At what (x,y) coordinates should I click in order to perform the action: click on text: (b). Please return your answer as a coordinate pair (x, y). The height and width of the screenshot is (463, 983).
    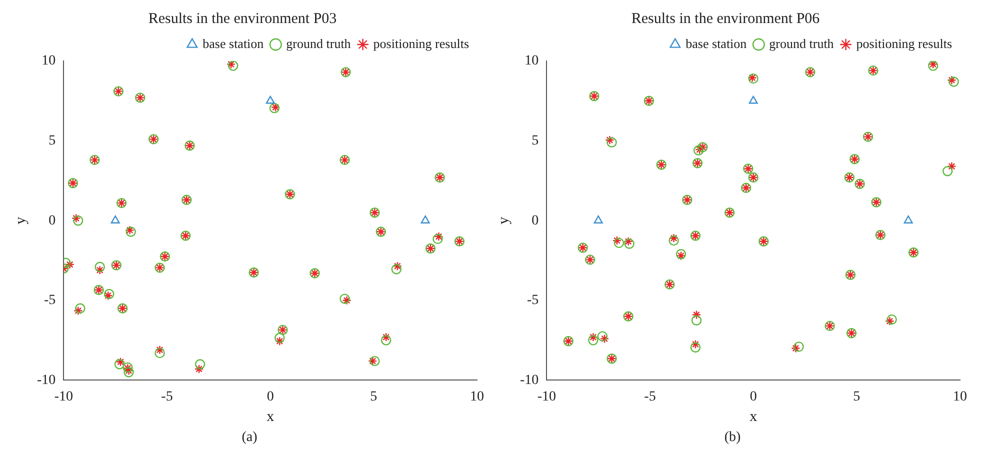
    Looking at the image, I should click on (732, 438).